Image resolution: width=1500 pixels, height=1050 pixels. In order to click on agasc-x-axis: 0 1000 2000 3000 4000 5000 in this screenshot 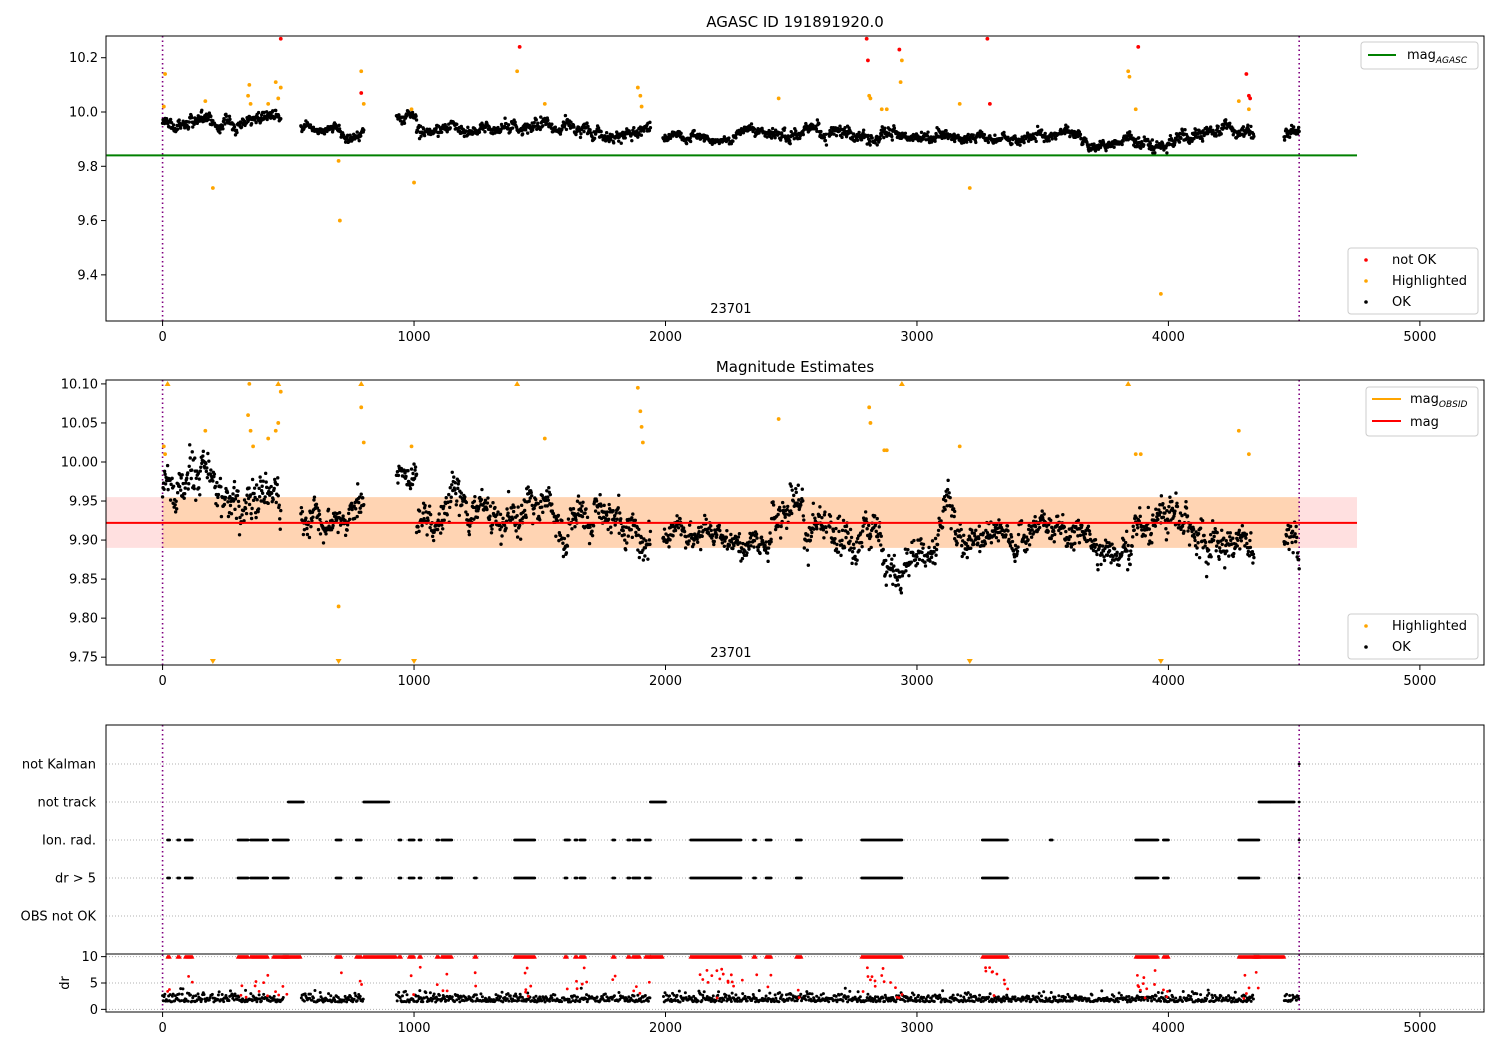, I will do `click(797, 333)`.